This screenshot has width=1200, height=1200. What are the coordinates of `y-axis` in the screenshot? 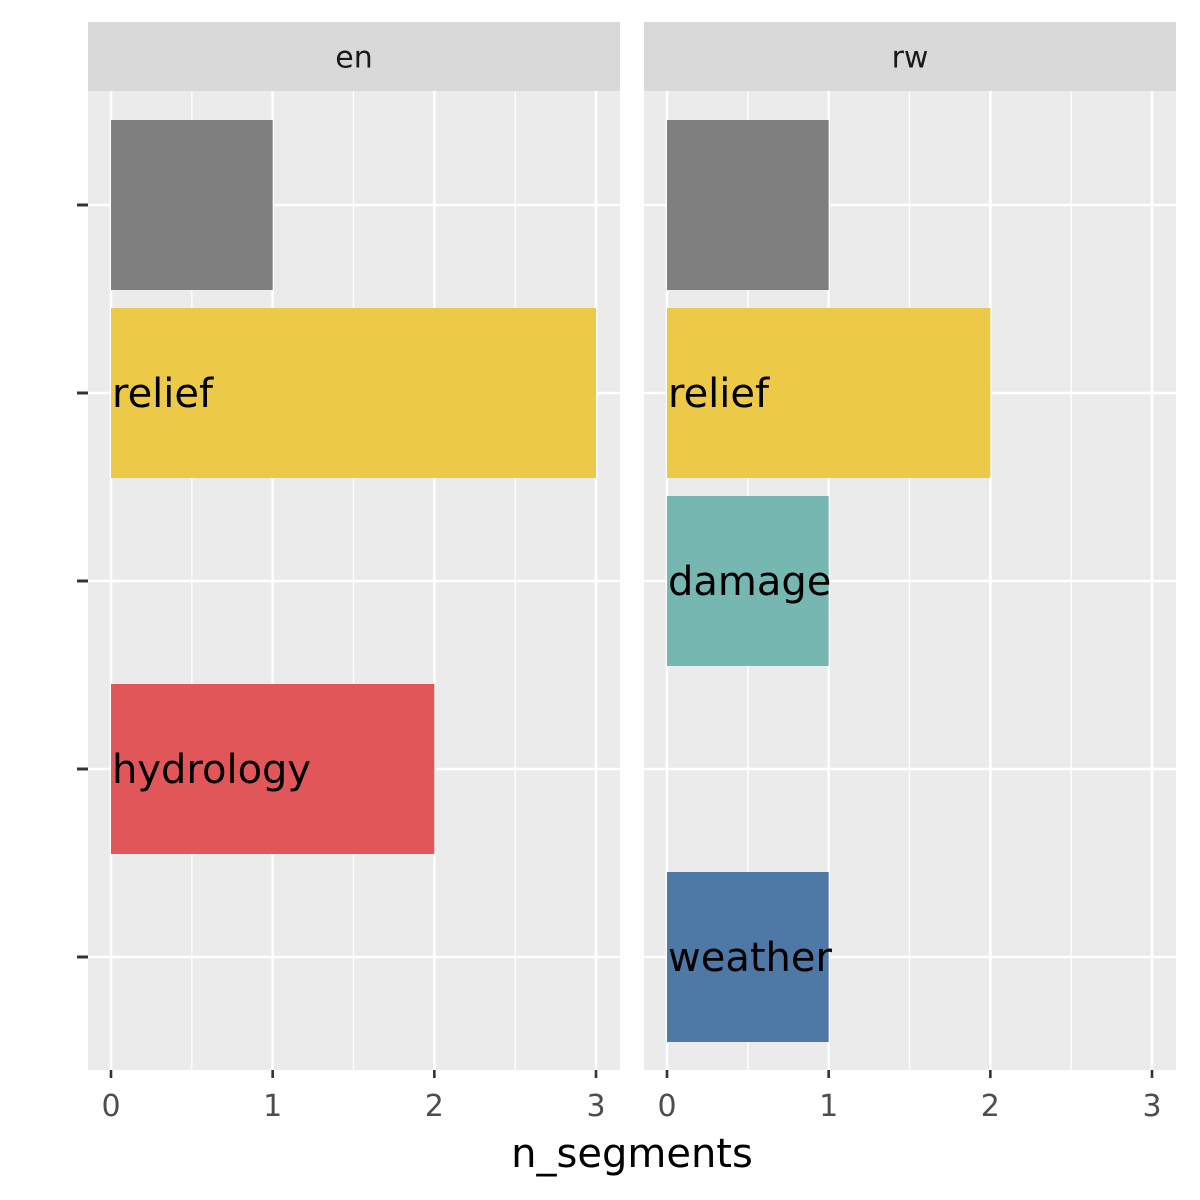 It's located at (82, 581).